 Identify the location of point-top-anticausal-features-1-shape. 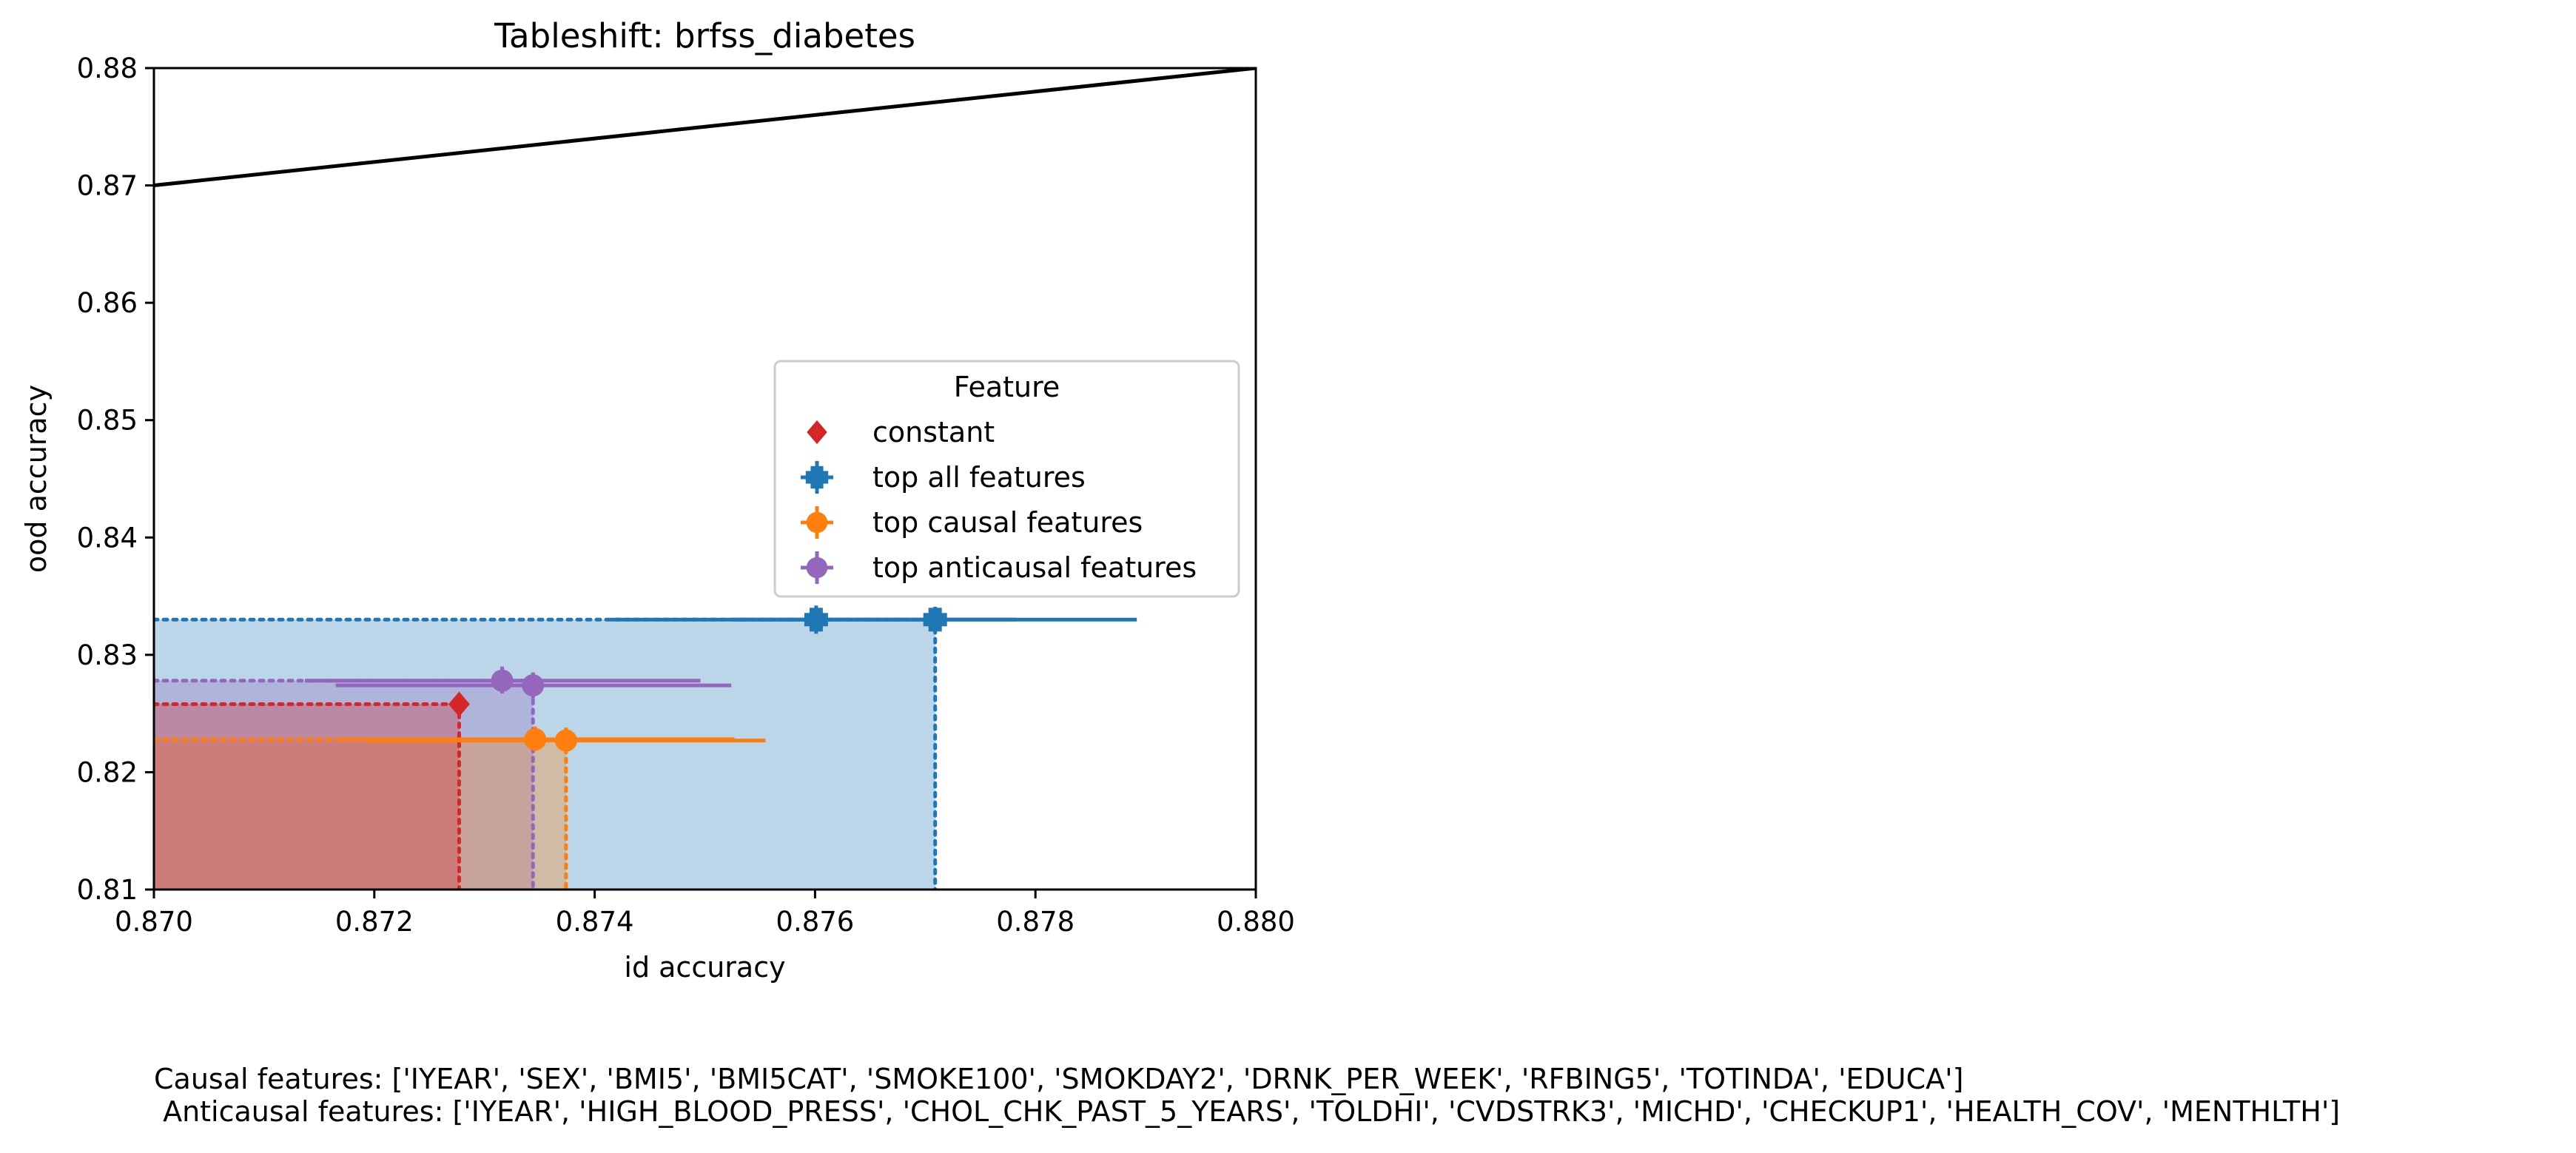
(533, 685).